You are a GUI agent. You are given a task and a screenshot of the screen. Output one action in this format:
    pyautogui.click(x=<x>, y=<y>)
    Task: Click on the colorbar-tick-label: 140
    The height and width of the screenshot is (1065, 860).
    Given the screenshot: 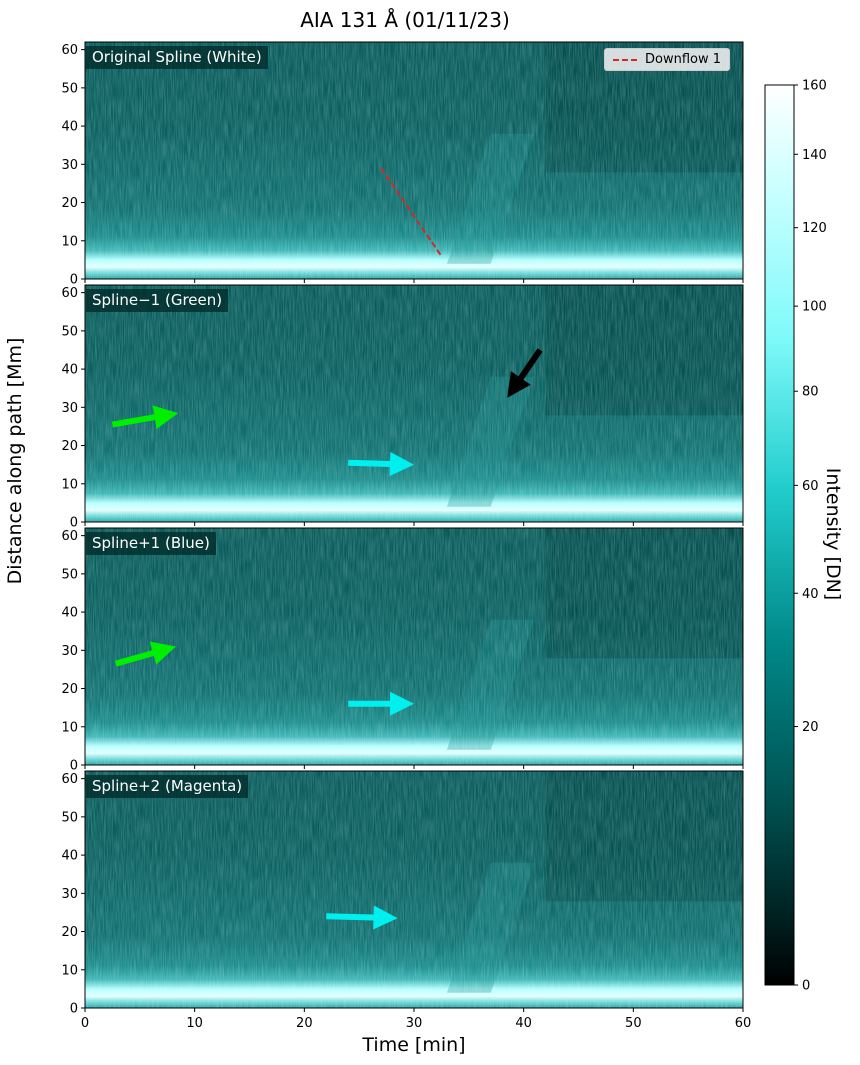 What is the action you would take?
    pyautogui.click(x=814, y=155)
    